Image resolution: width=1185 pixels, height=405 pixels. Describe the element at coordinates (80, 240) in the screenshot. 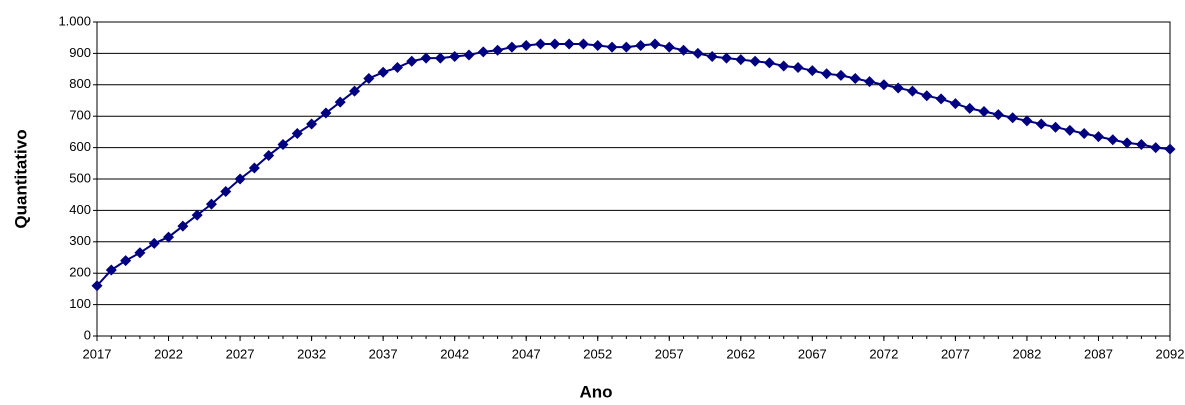

I see `y-tick-label: 300` at that location.